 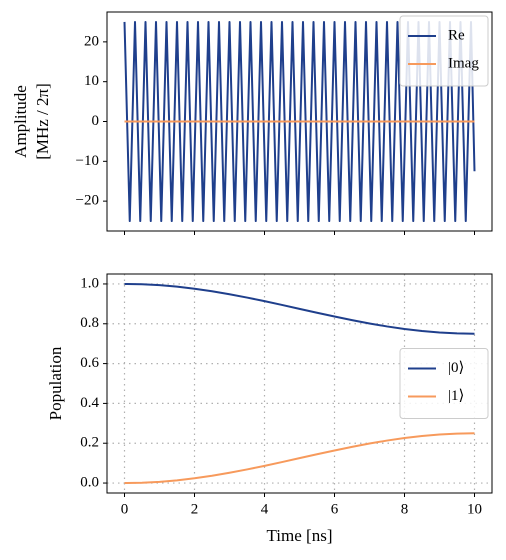 I want to click on y-tick-label: 20, so click(x=91, y=41).